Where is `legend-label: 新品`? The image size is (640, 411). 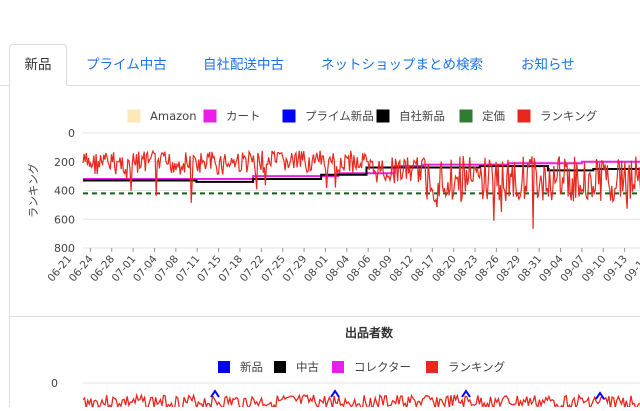 legend-label: 新品 is located at coordinates (251, 367).